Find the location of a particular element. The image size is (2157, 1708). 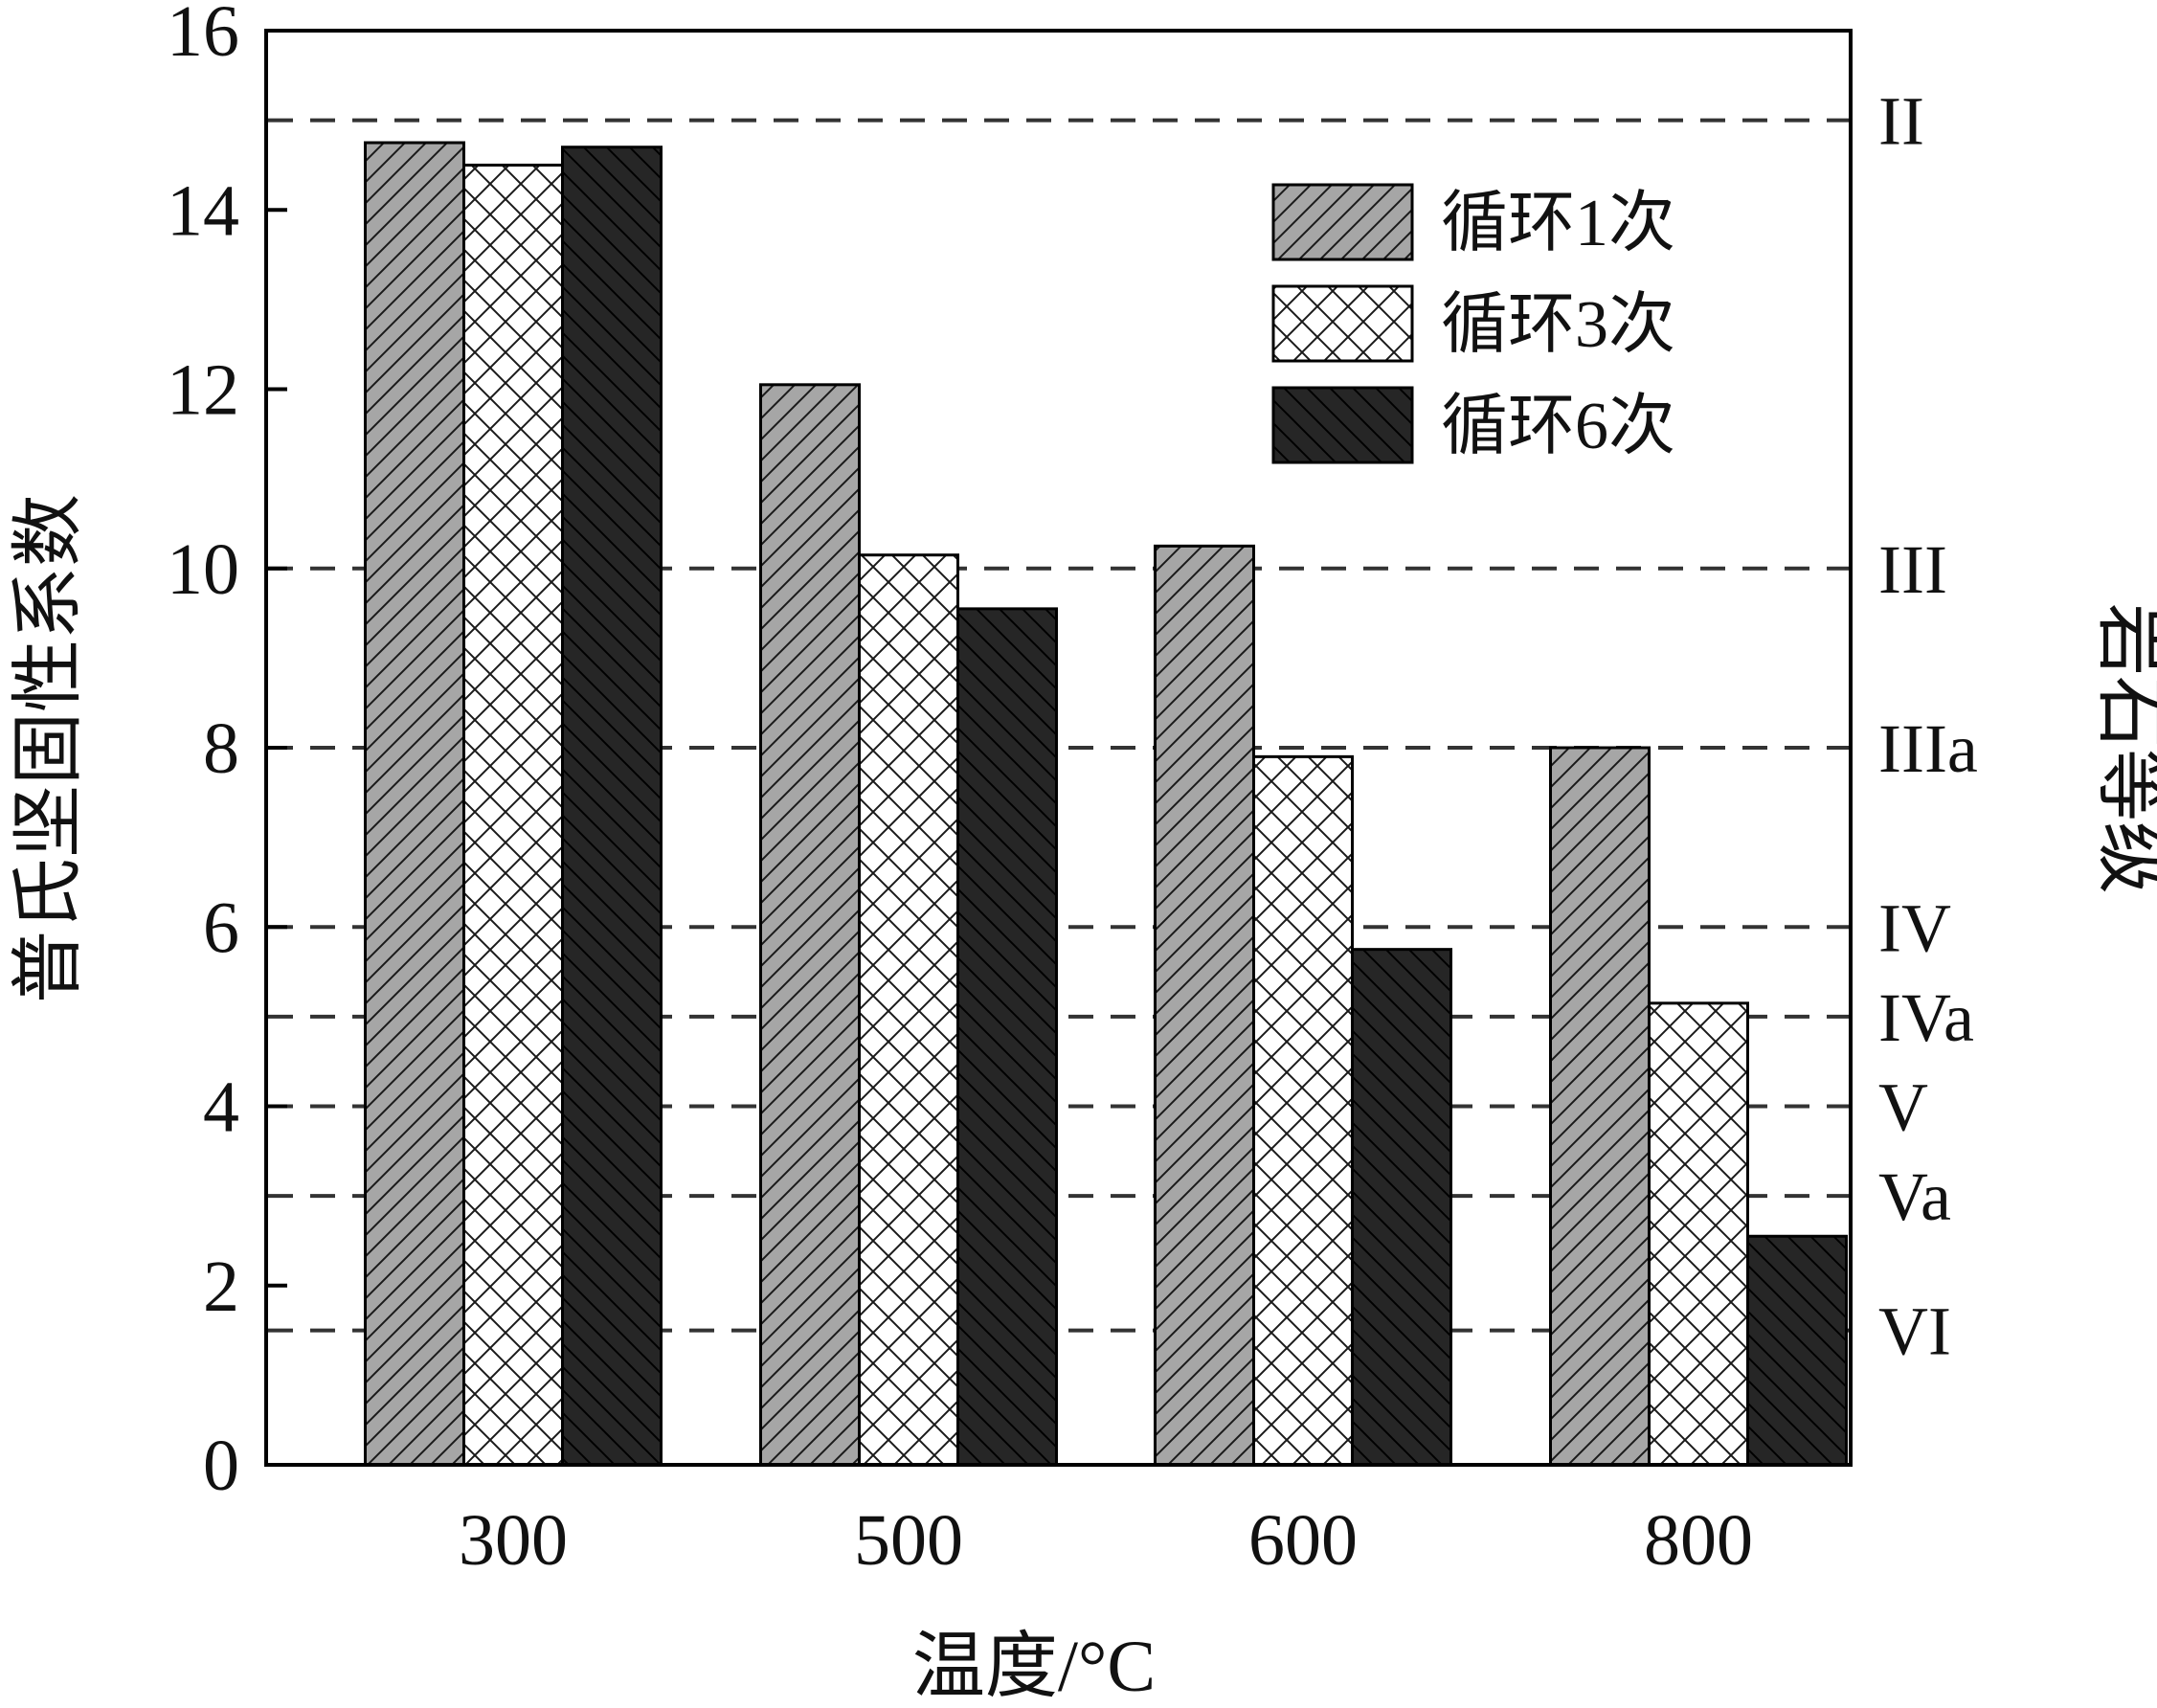

y-axis-right-title: 岩石等级 is located at coordinates (2123, 748).